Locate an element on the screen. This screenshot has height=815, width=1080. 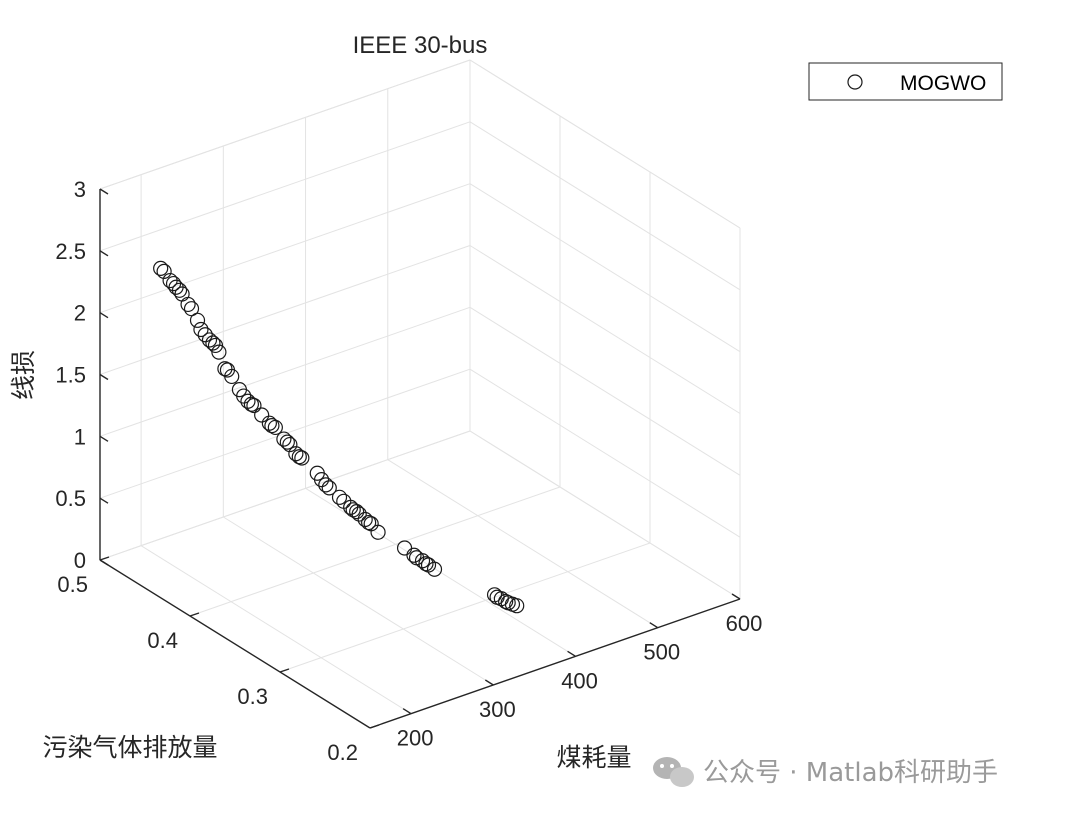
x-tick-label: 300 is located at coordinates (497, 709).